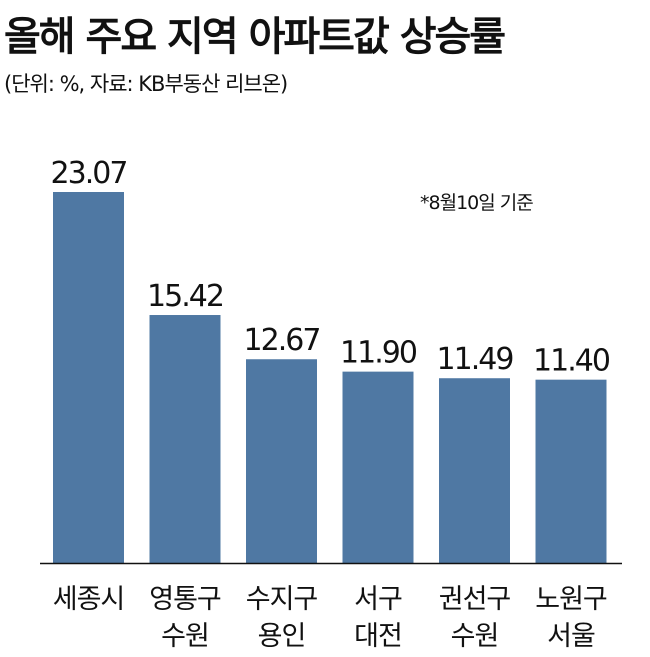 Image resolution: width=650 pixels, height=657 pixels. Describe the element at coordinates (255, 37) in the screenshot. I see `chart-title: 올해 주요 지역 아파트값 상승률` at that location.